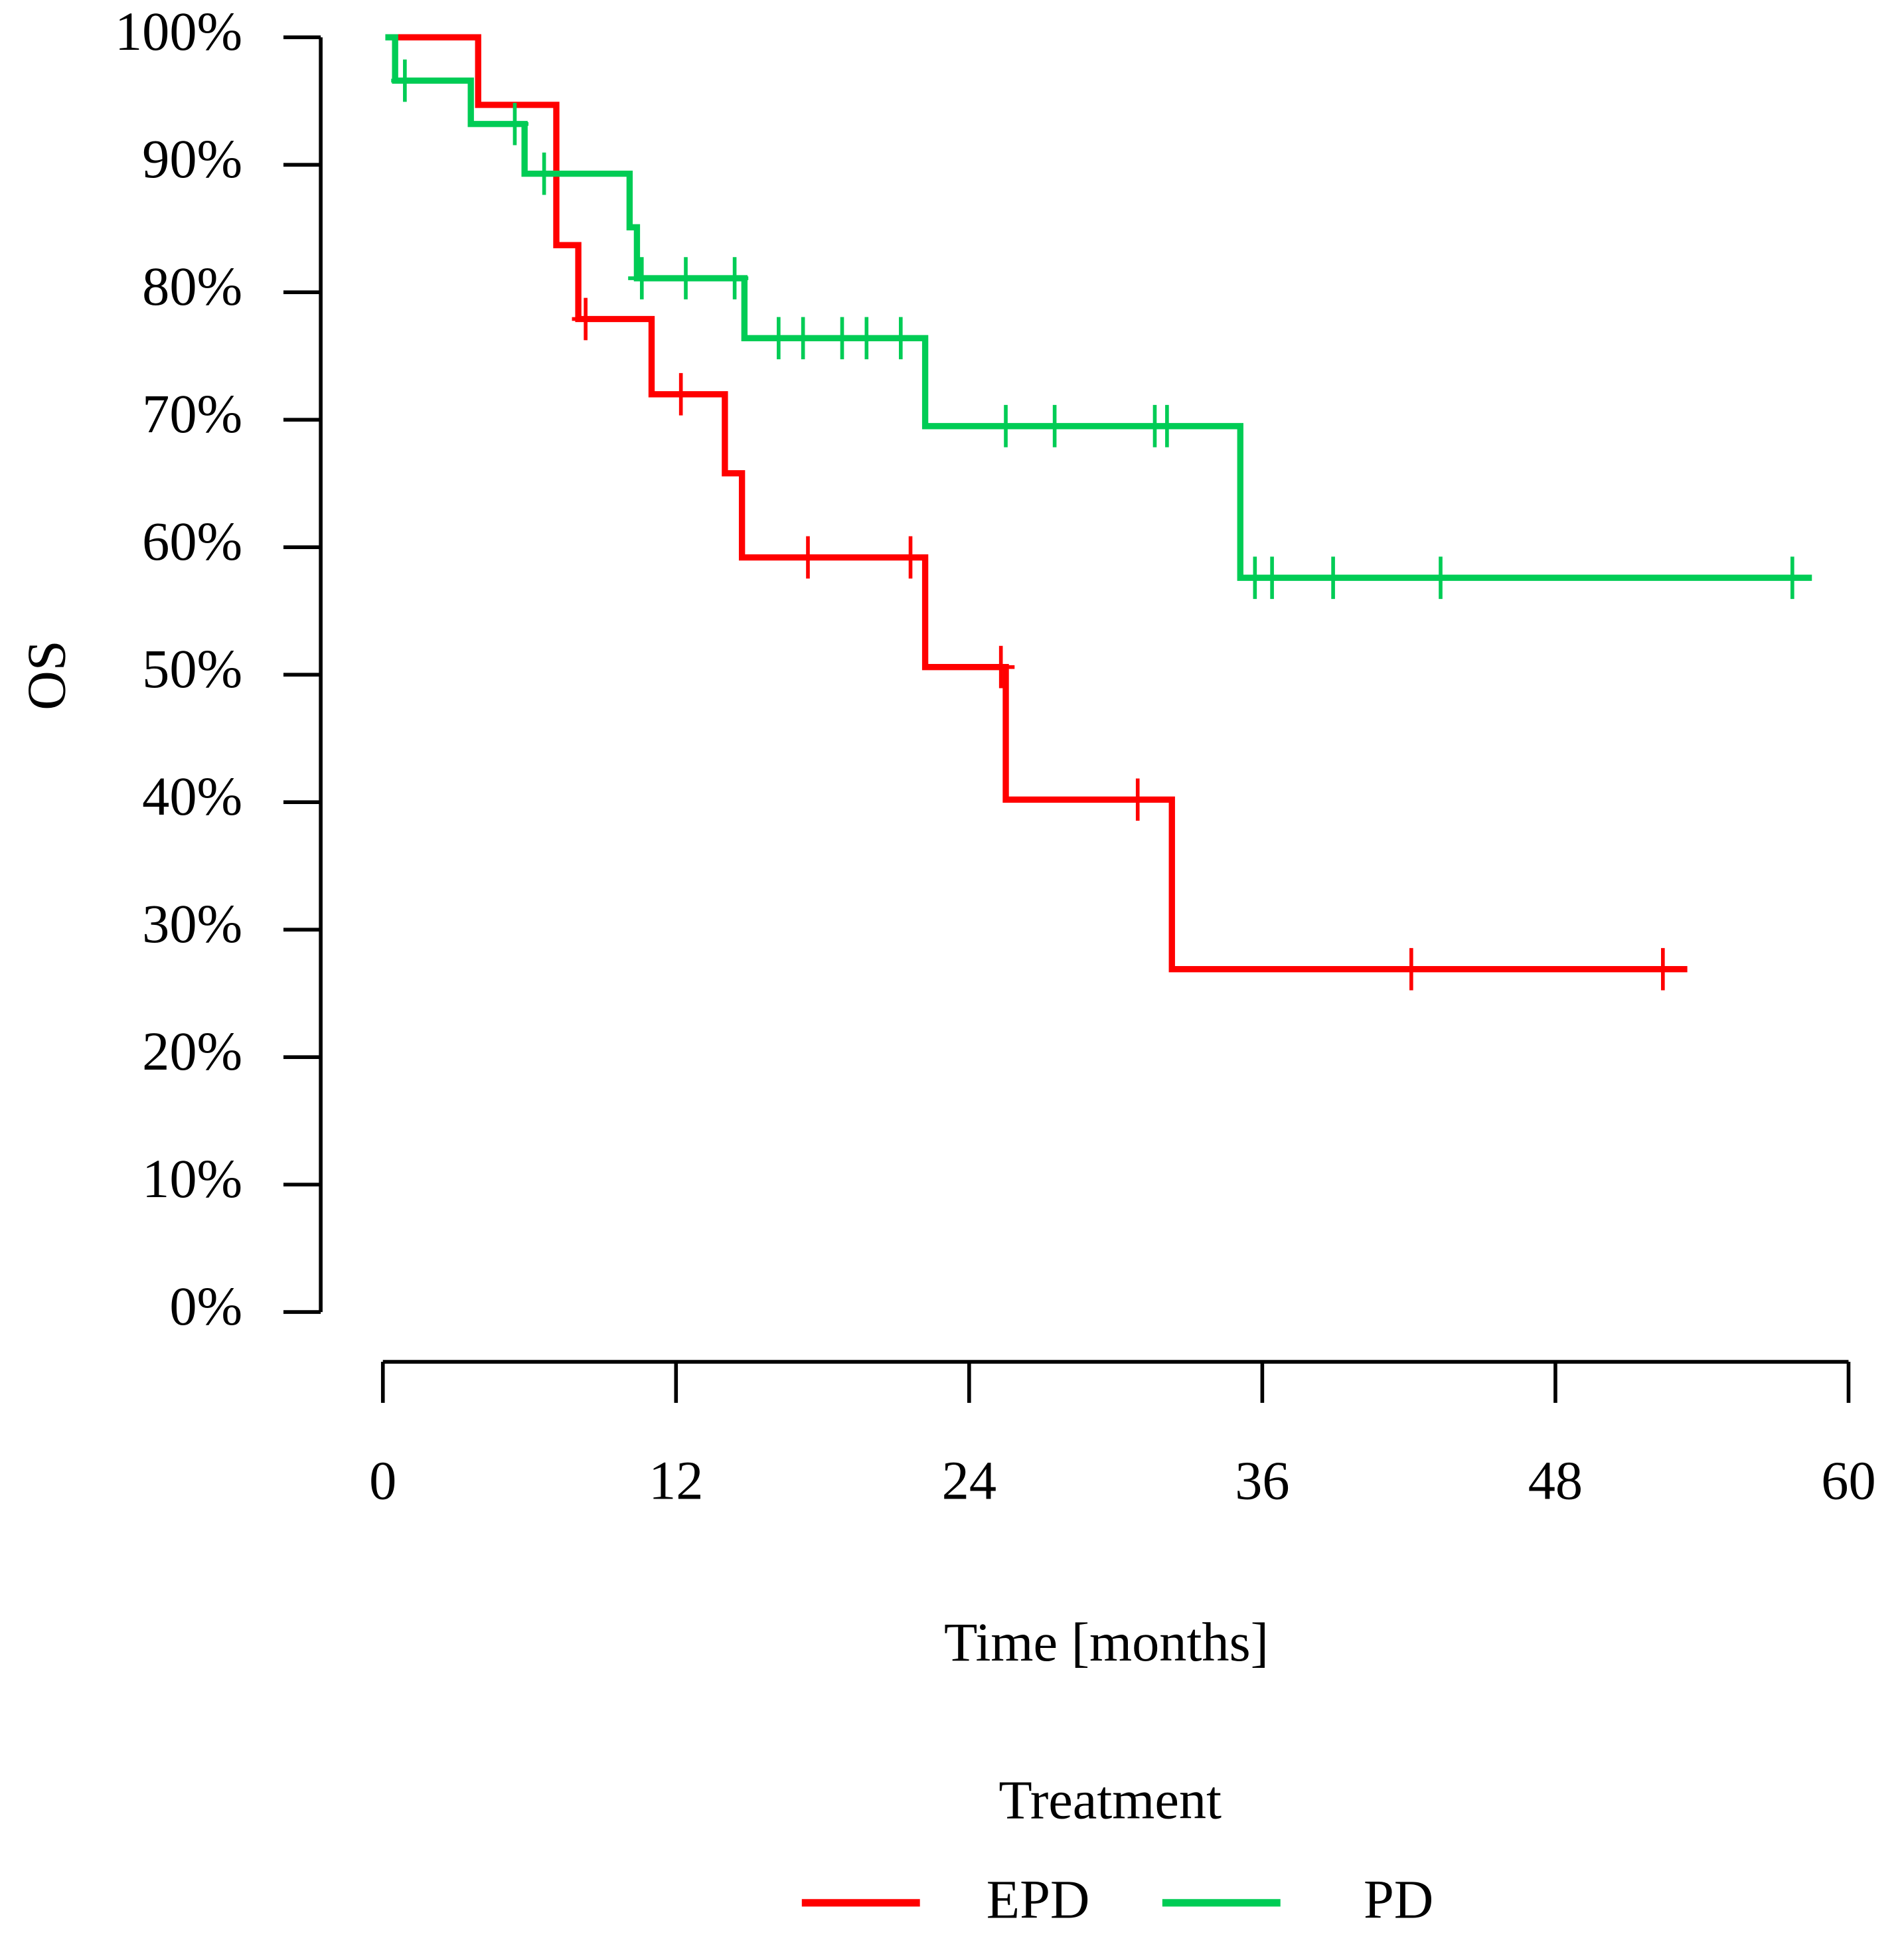 This screenshot has width=1902, height=1960. Describe the element at coordinates (192, 924) in the screenshot. I see `y-tick-label: 30%` at that location.